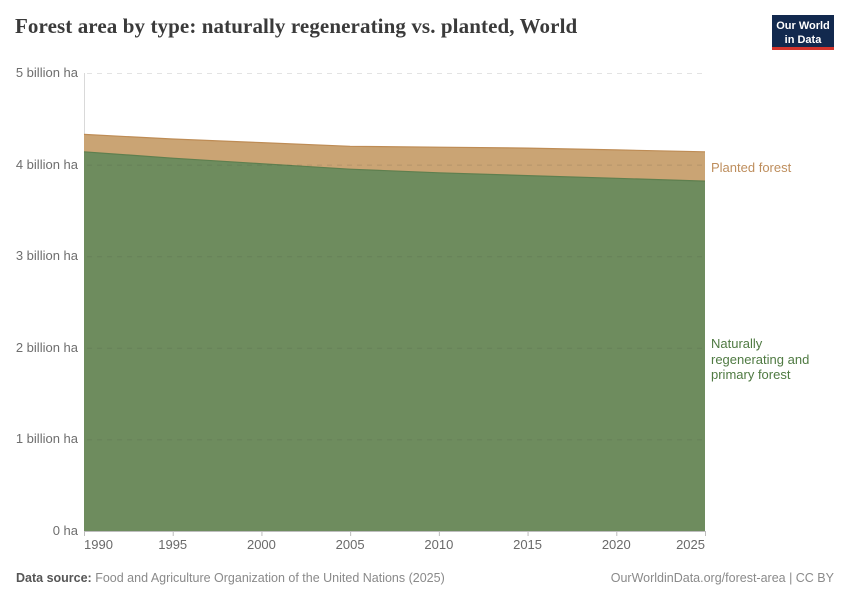  Describe the element at coordinates (46, 347) in the screenshot. I see `y-tick-label: 2 billion ha` at that location.